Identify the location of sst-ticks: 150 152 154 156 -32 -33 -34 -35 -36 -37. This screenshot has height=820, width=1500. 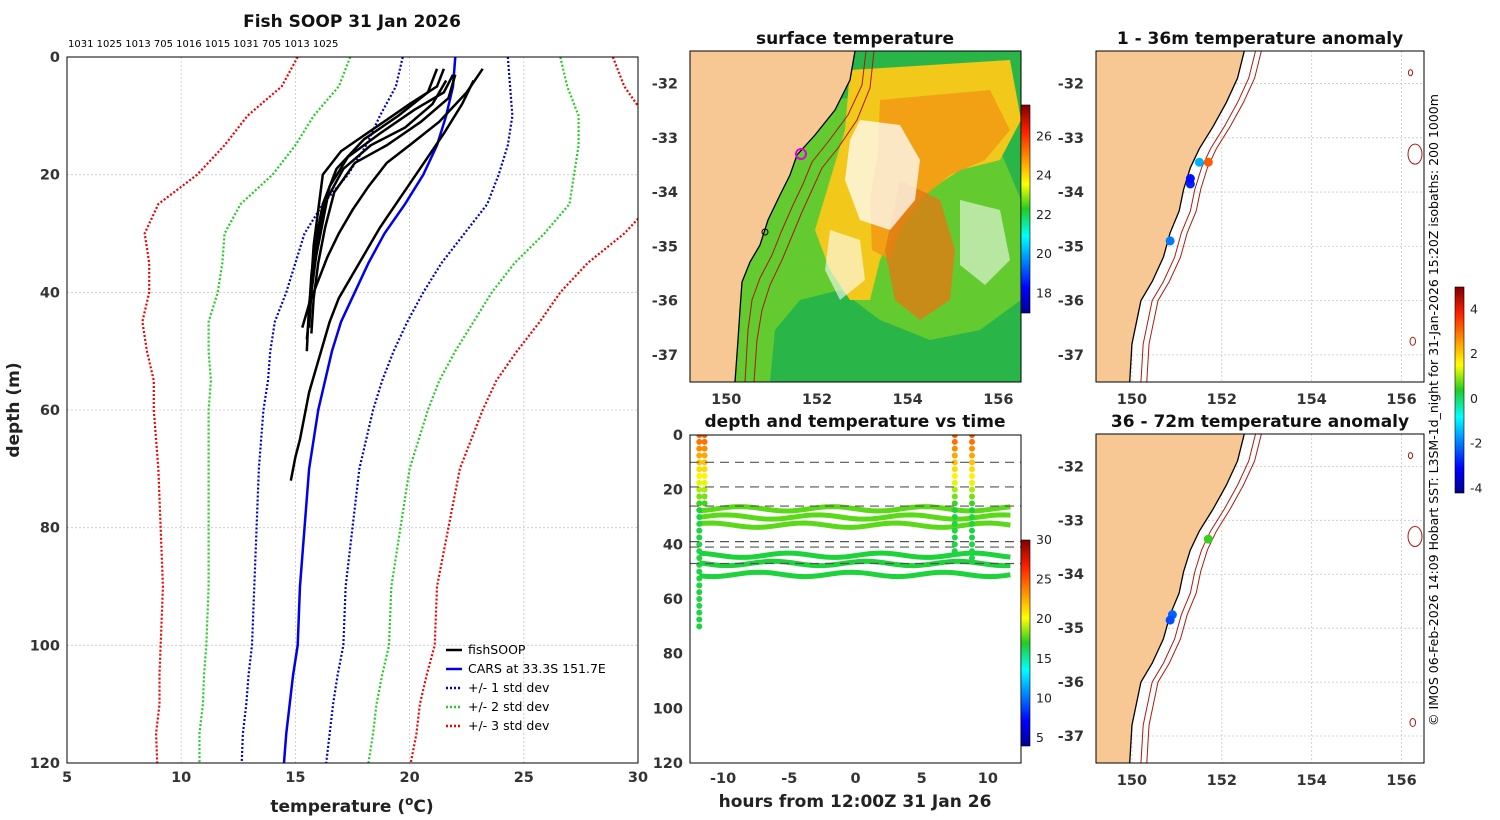
(833, 242).